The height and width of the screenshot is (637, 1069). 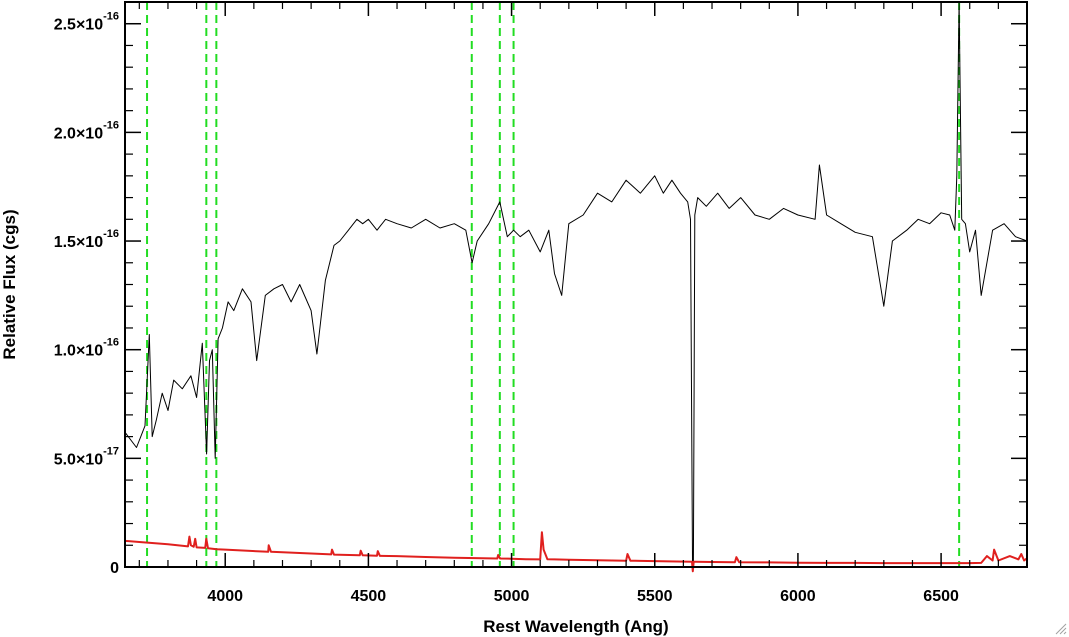 I want to click on y-tick-label: 1.5×10⁻¹⁶, so click(x=86, y=239).